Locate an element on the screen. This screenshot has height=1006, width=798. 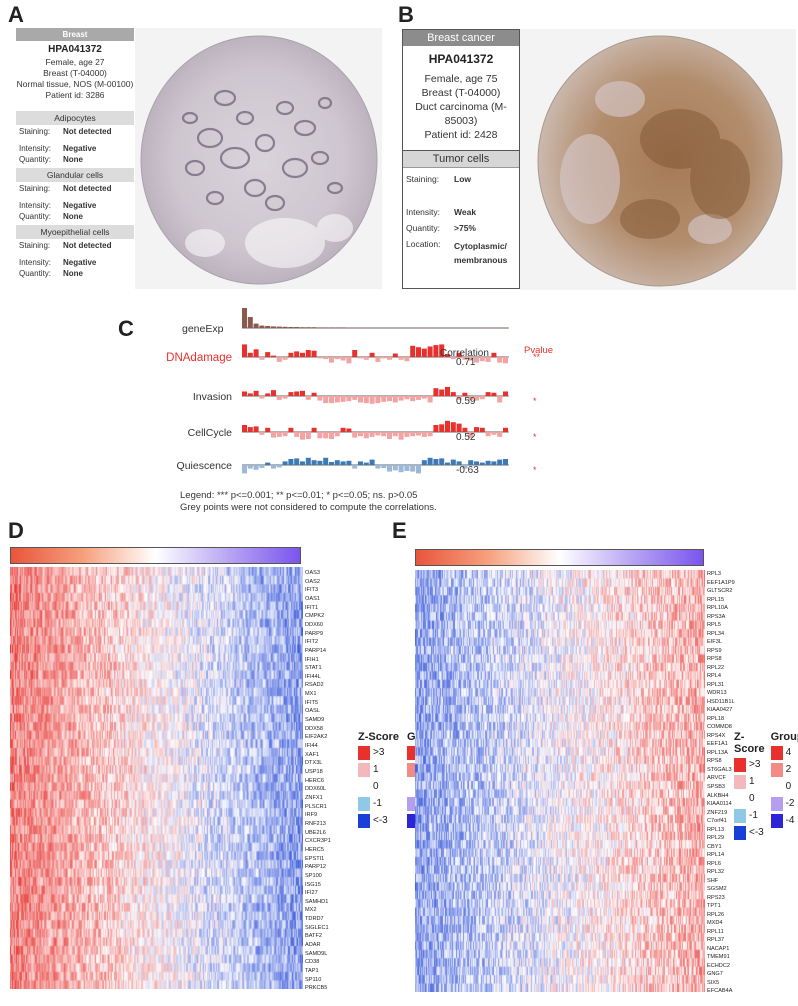
zscore-legend: Z-Score >3 1 0 -1 <-3 is located at coordinates (378, 779).